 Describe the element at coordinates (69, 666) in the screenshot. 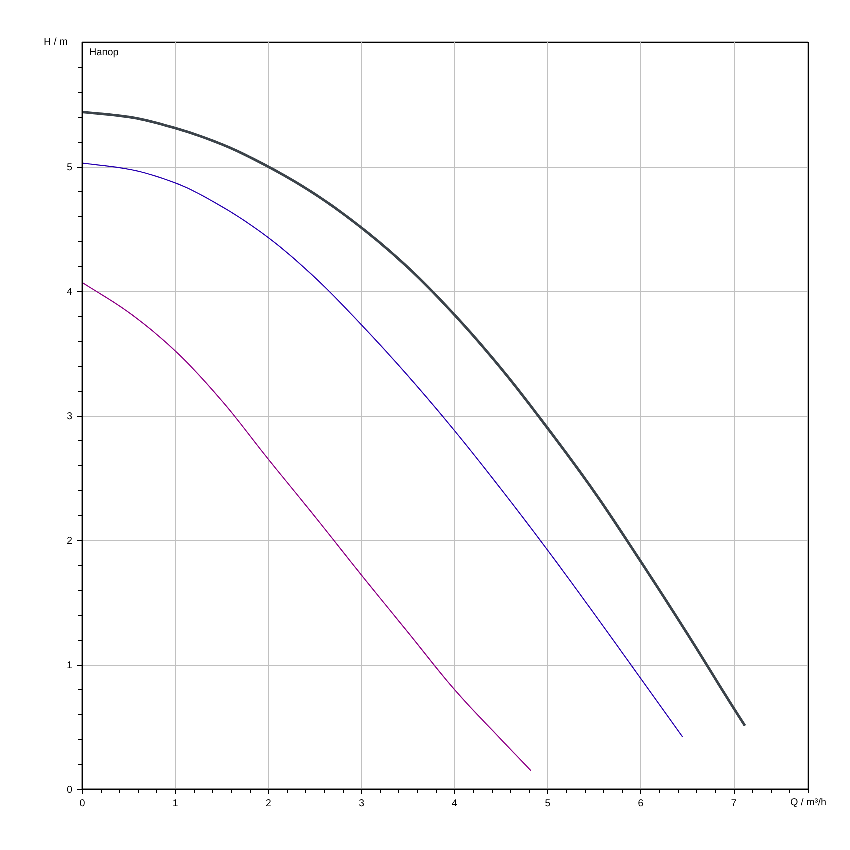

I see `y-tick-label: 1` at that location.